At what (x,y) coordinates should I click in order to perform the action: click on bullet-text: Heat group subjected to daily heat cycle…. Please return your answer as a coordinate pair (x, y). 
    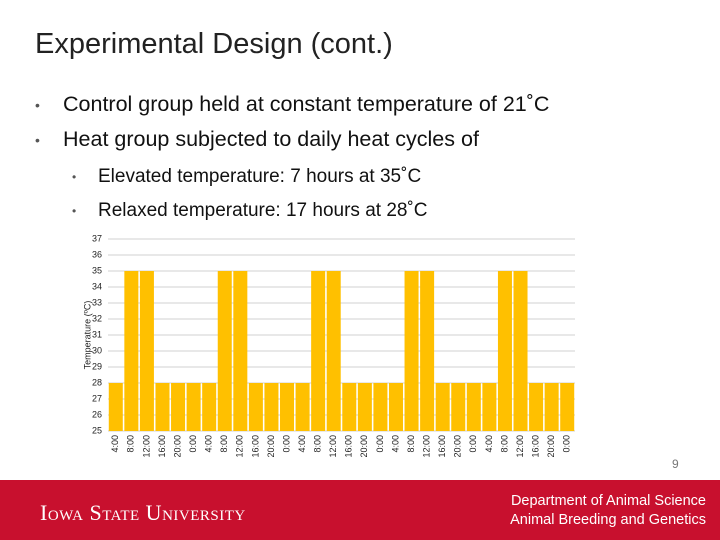
    Looking at the image, I should click on (271, 139).